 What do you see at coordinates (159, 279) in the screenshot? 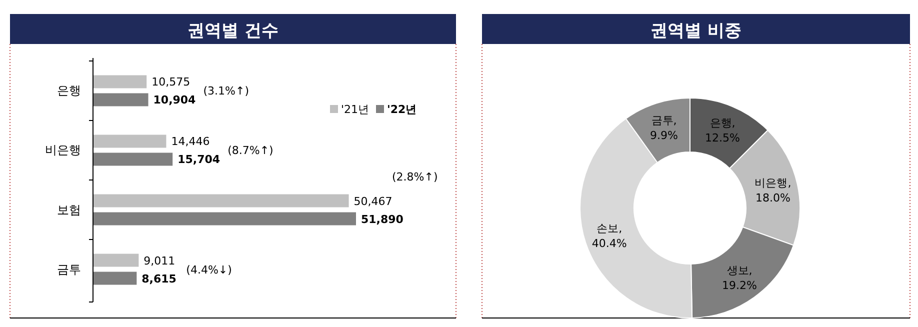
I see `data-label: 8,615` at bounding box center [159, 279].